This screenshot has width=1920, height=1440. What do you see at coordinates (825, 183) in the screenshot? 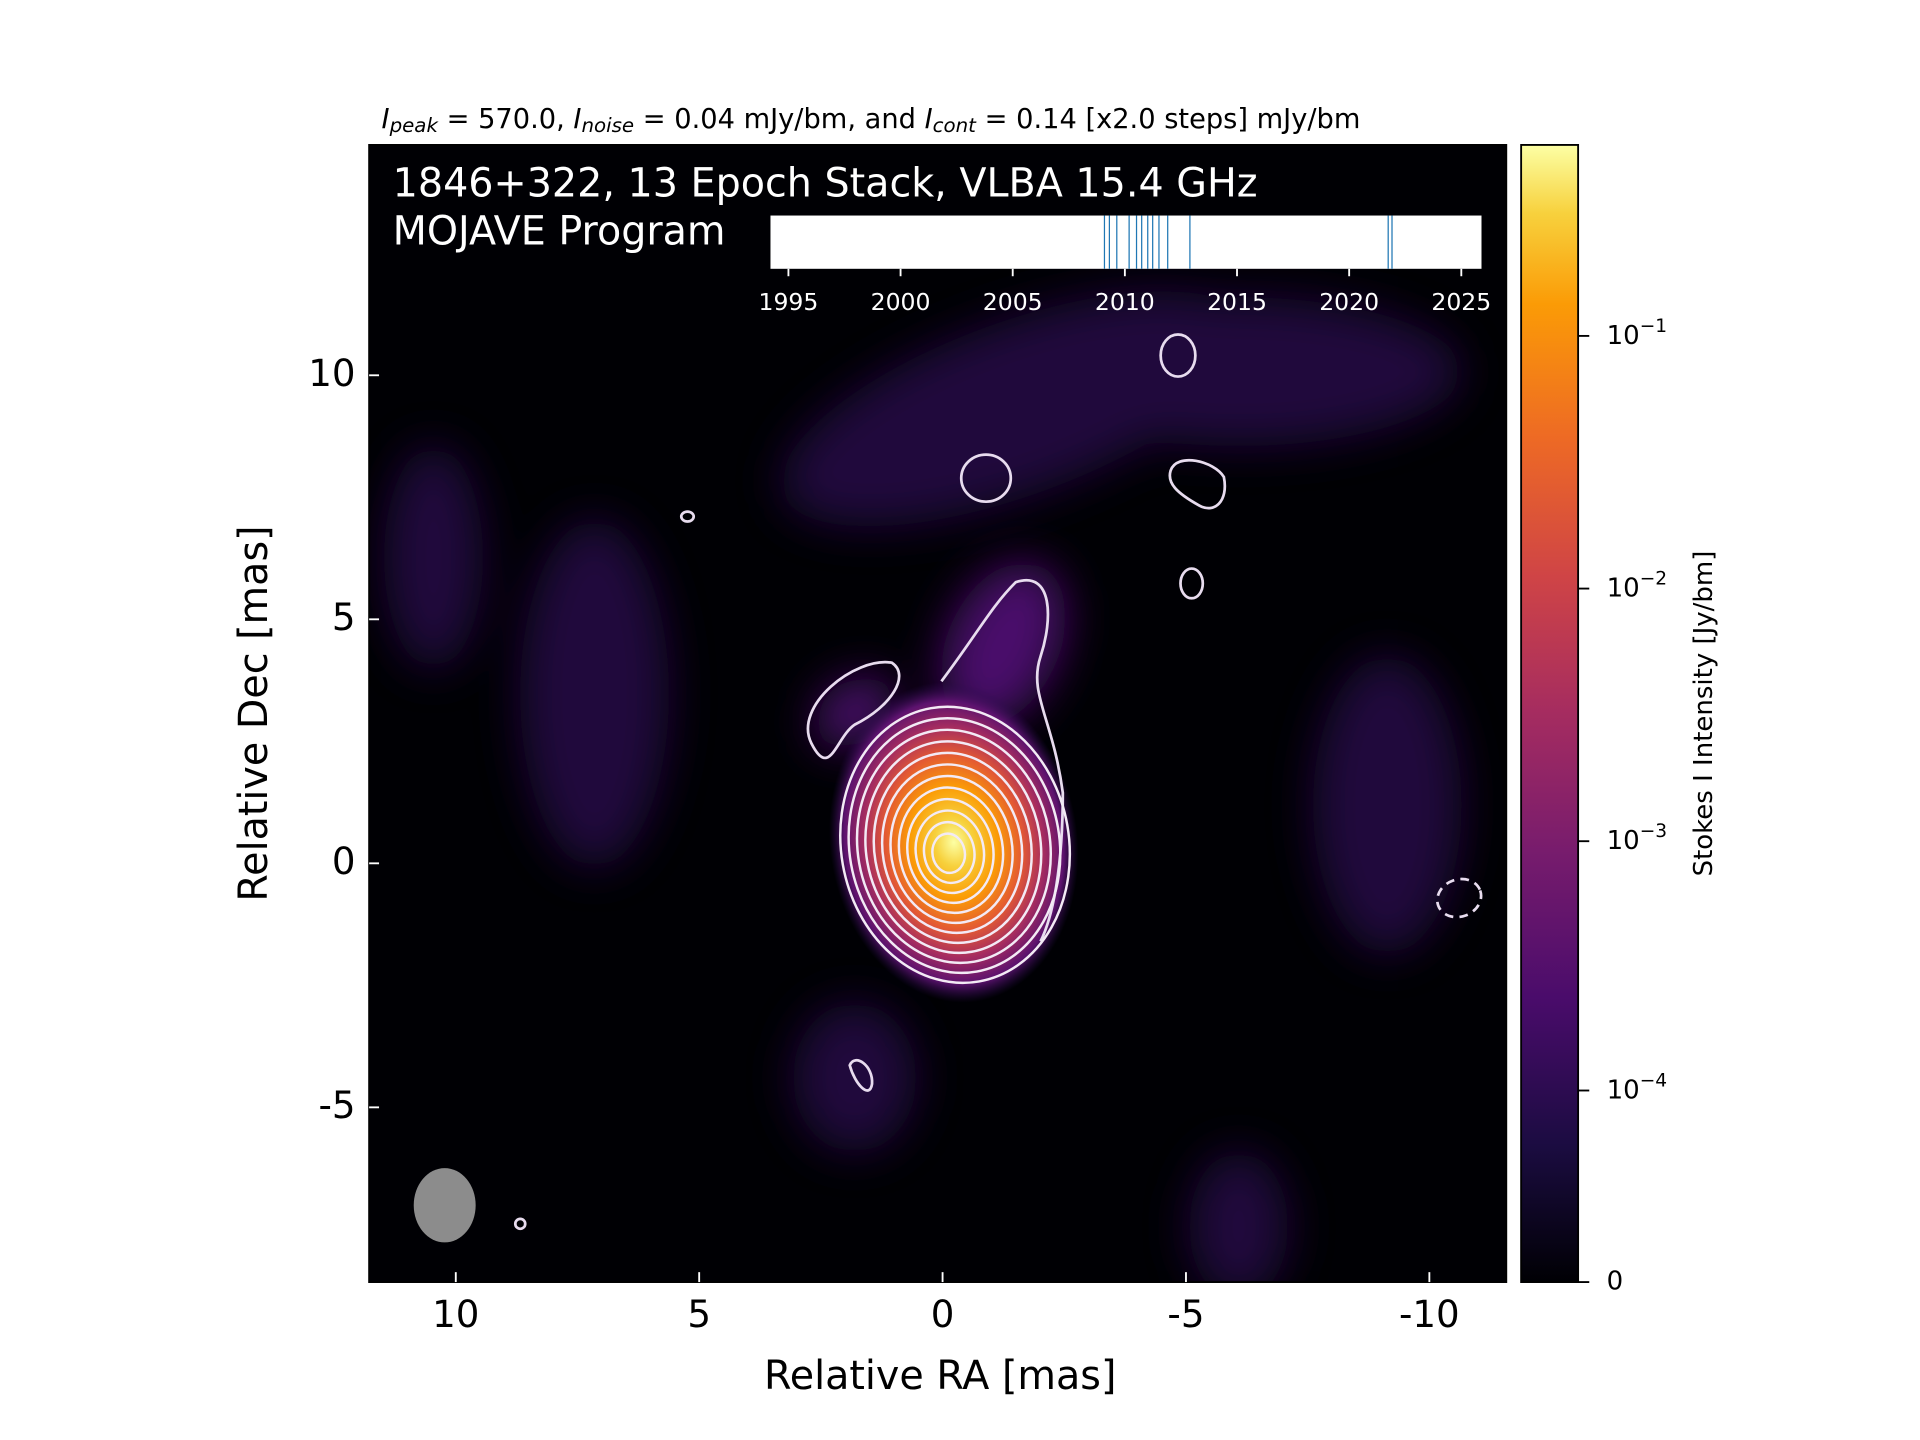
I see `annotation: 1846+322, 13 Epoch Stack, VLBA 15.4 GHz` at bounding box center [825, 183].